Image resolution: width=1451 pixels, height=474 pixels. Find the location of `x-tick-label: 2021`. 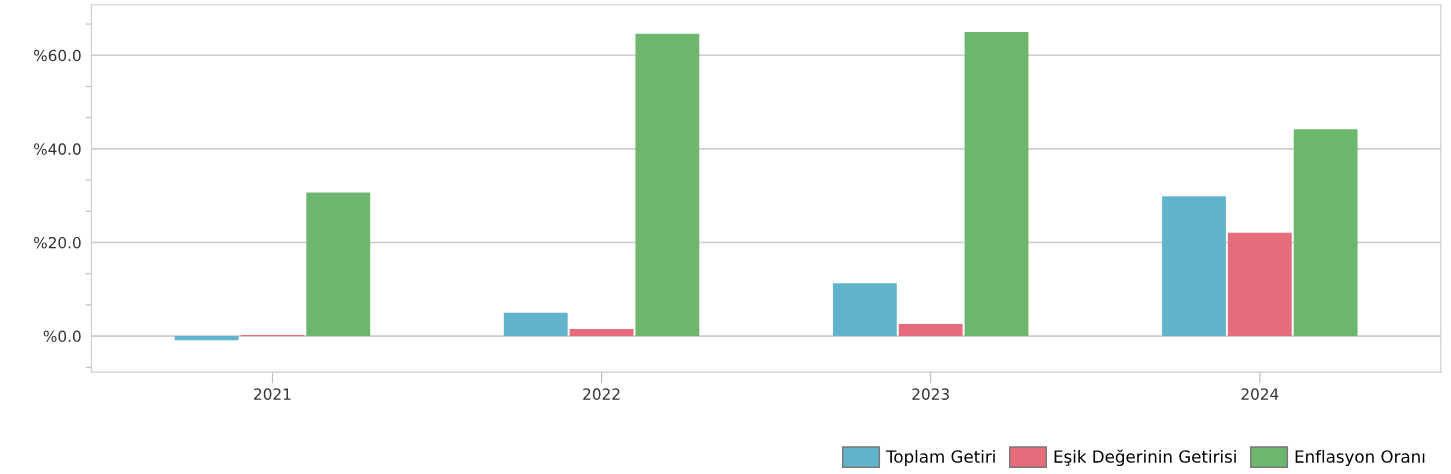

x-tick-label: 2021 is located at coordinates (272, 394).